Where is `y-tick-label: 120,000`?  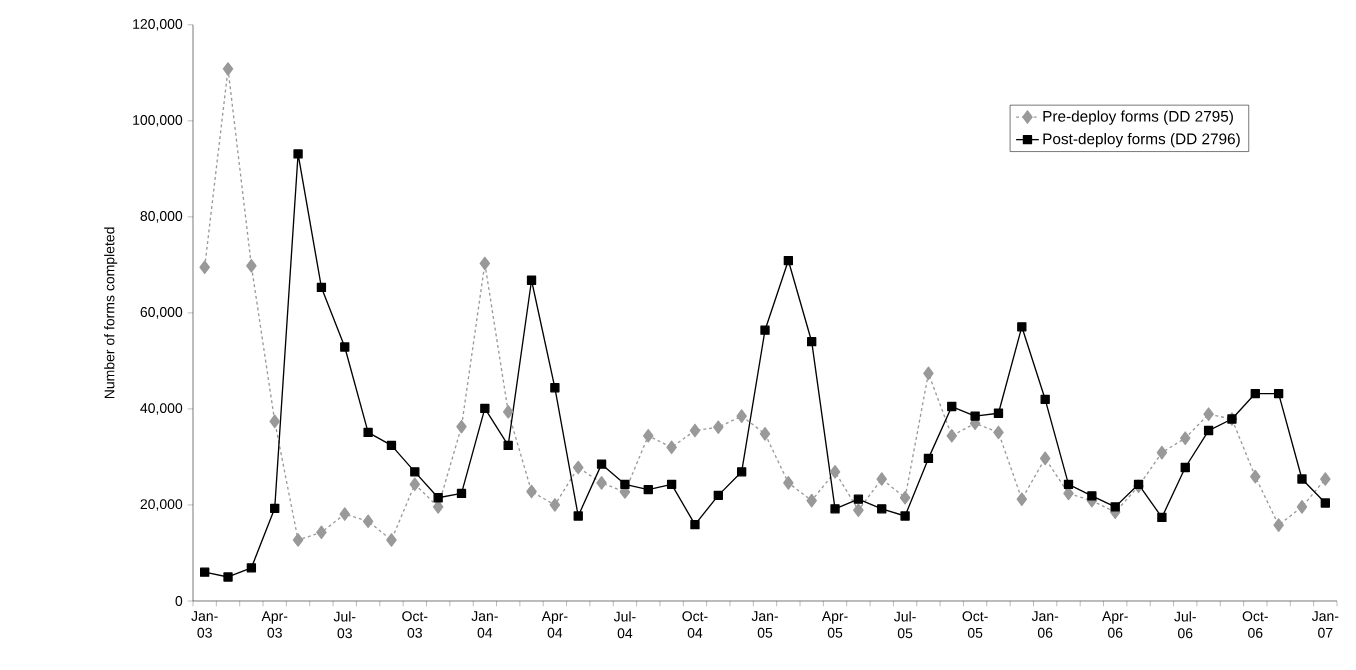
y-tick-label: 120,000 is located at coordinates (158, 25).